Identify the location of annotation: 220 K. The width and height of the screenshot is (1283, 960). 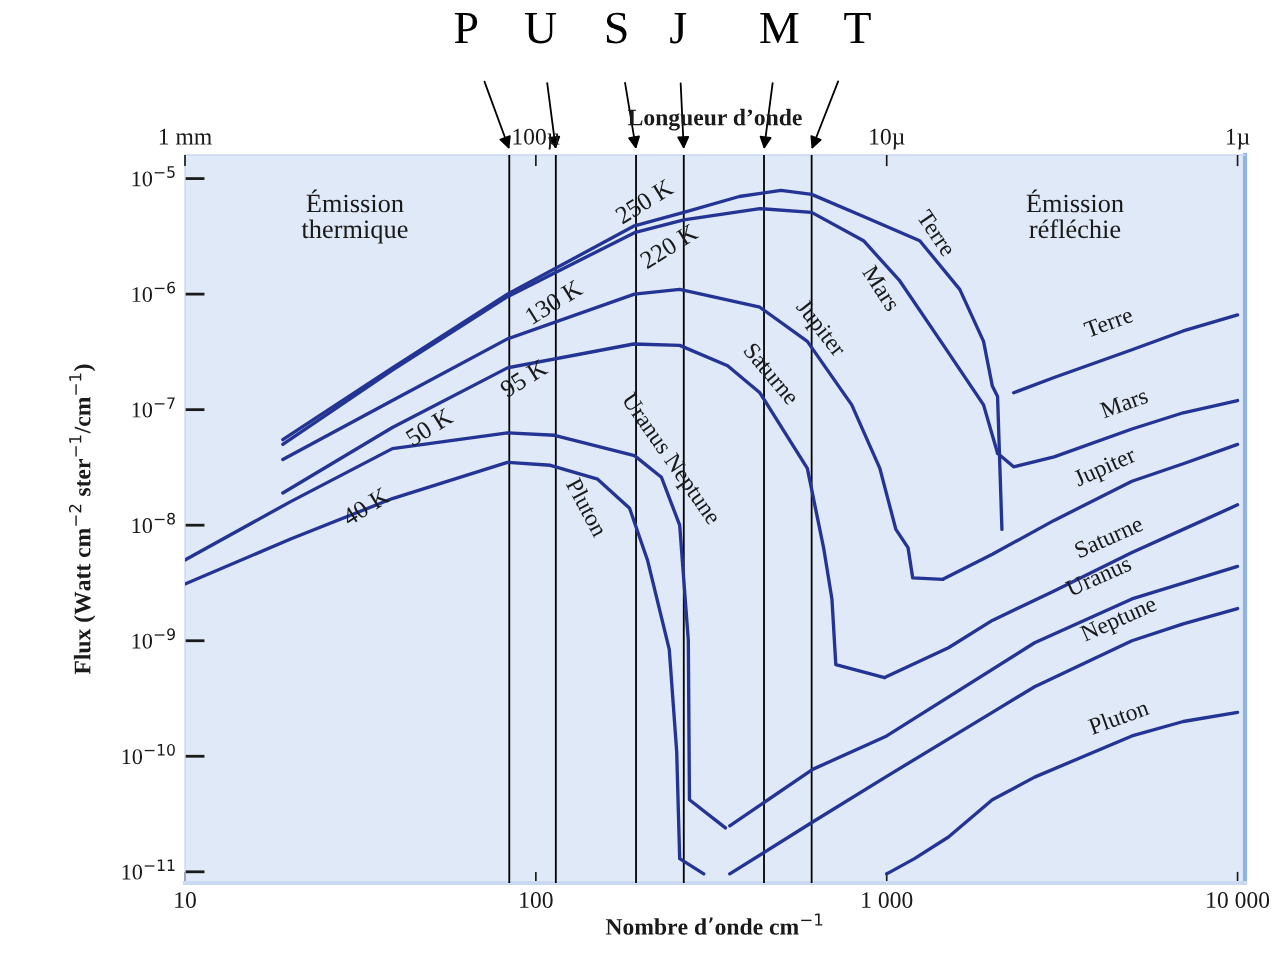
(669, 246).